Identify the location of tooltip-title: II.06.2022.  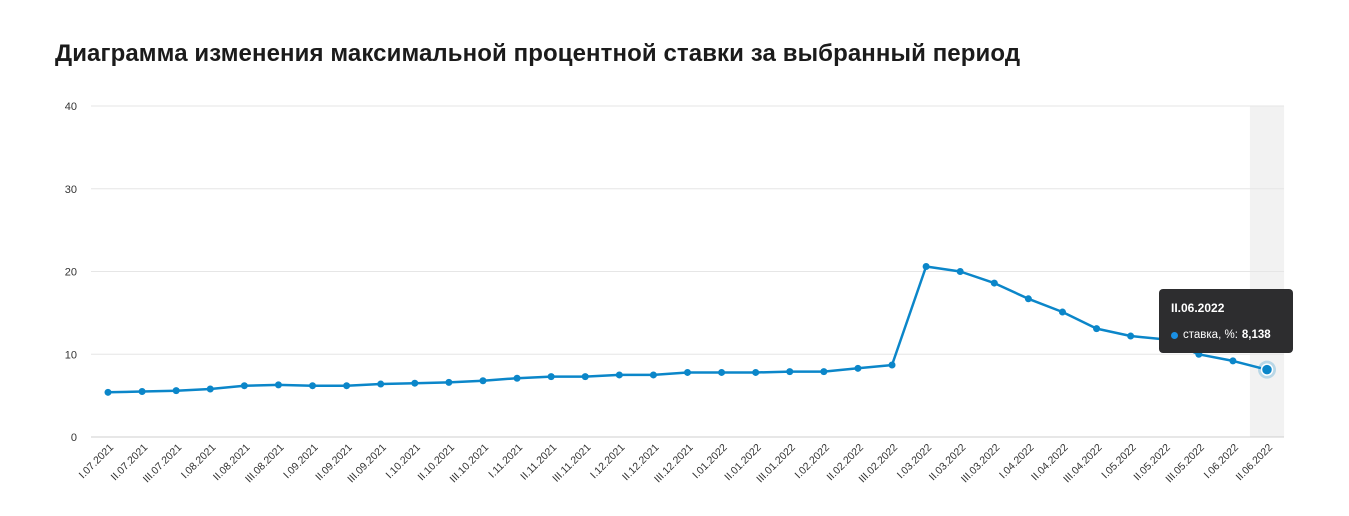
(1198, 308).